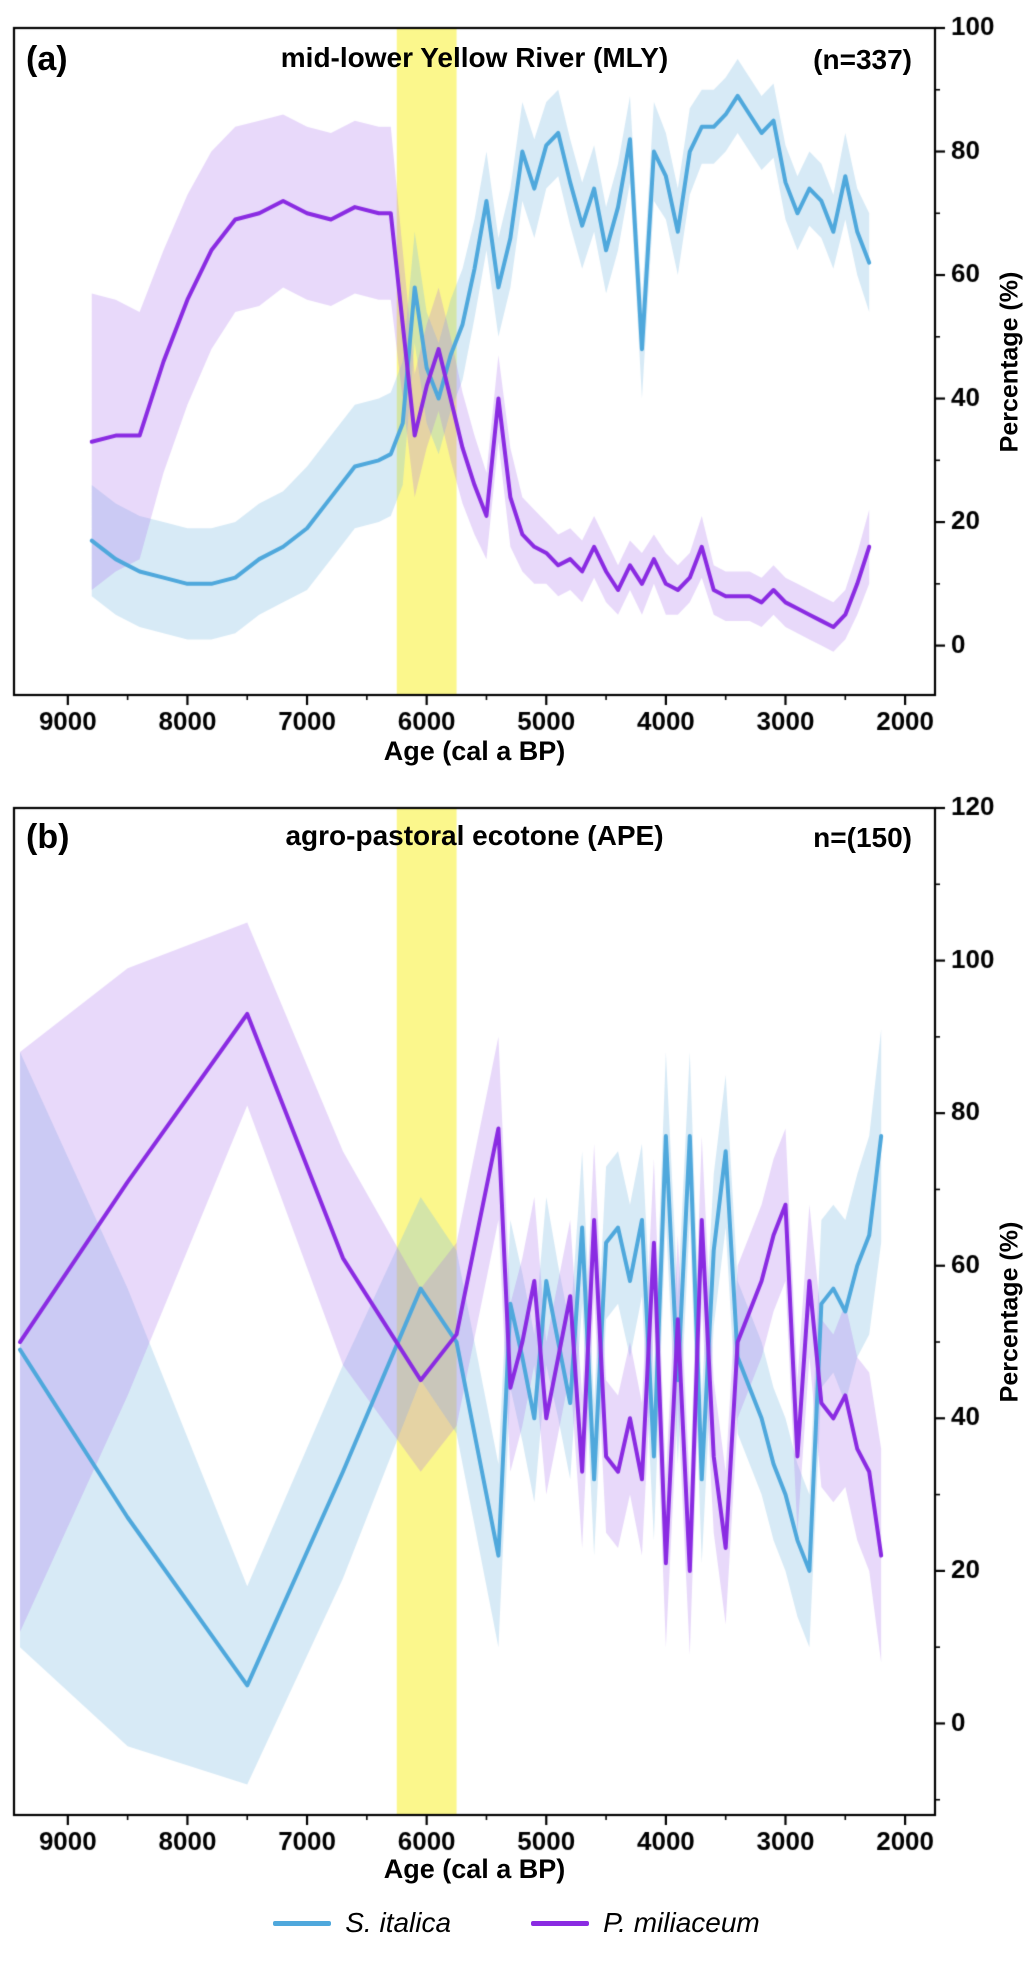  What do you see at coordinates (1009, 1312) in the screenshot?
I see `panel-b-y-axis-title: Percentage (%)` at bounding box center [1009, 1312].